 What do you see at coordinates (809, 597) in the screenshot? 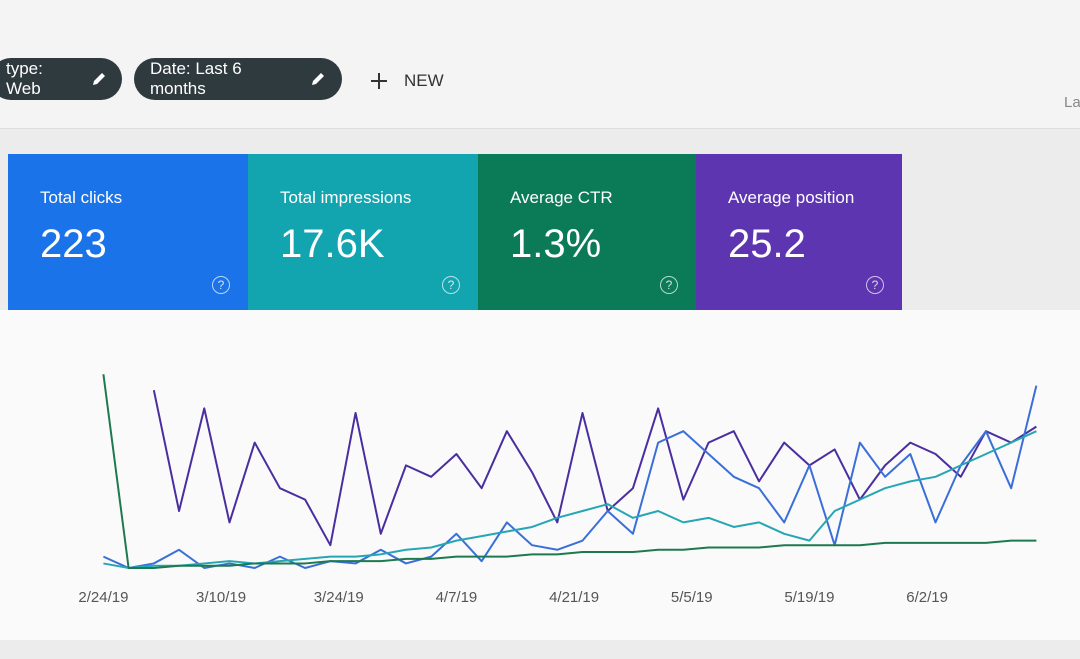
I see `x-tick-label: 5/19/19` at bounding box center [809, 597].